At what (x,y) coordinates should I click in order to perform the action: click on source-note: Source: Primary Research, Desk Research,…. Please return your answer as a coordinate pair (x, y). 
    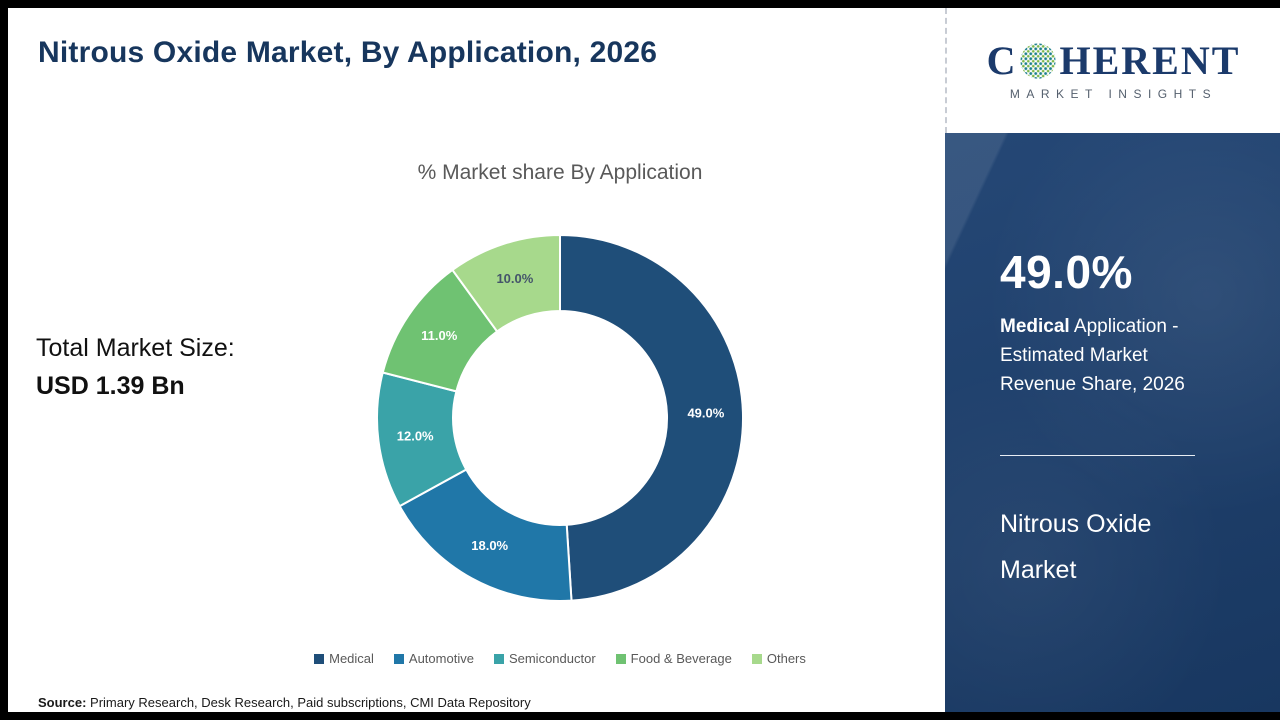
    Looking at the image, I should click on (284, 702).